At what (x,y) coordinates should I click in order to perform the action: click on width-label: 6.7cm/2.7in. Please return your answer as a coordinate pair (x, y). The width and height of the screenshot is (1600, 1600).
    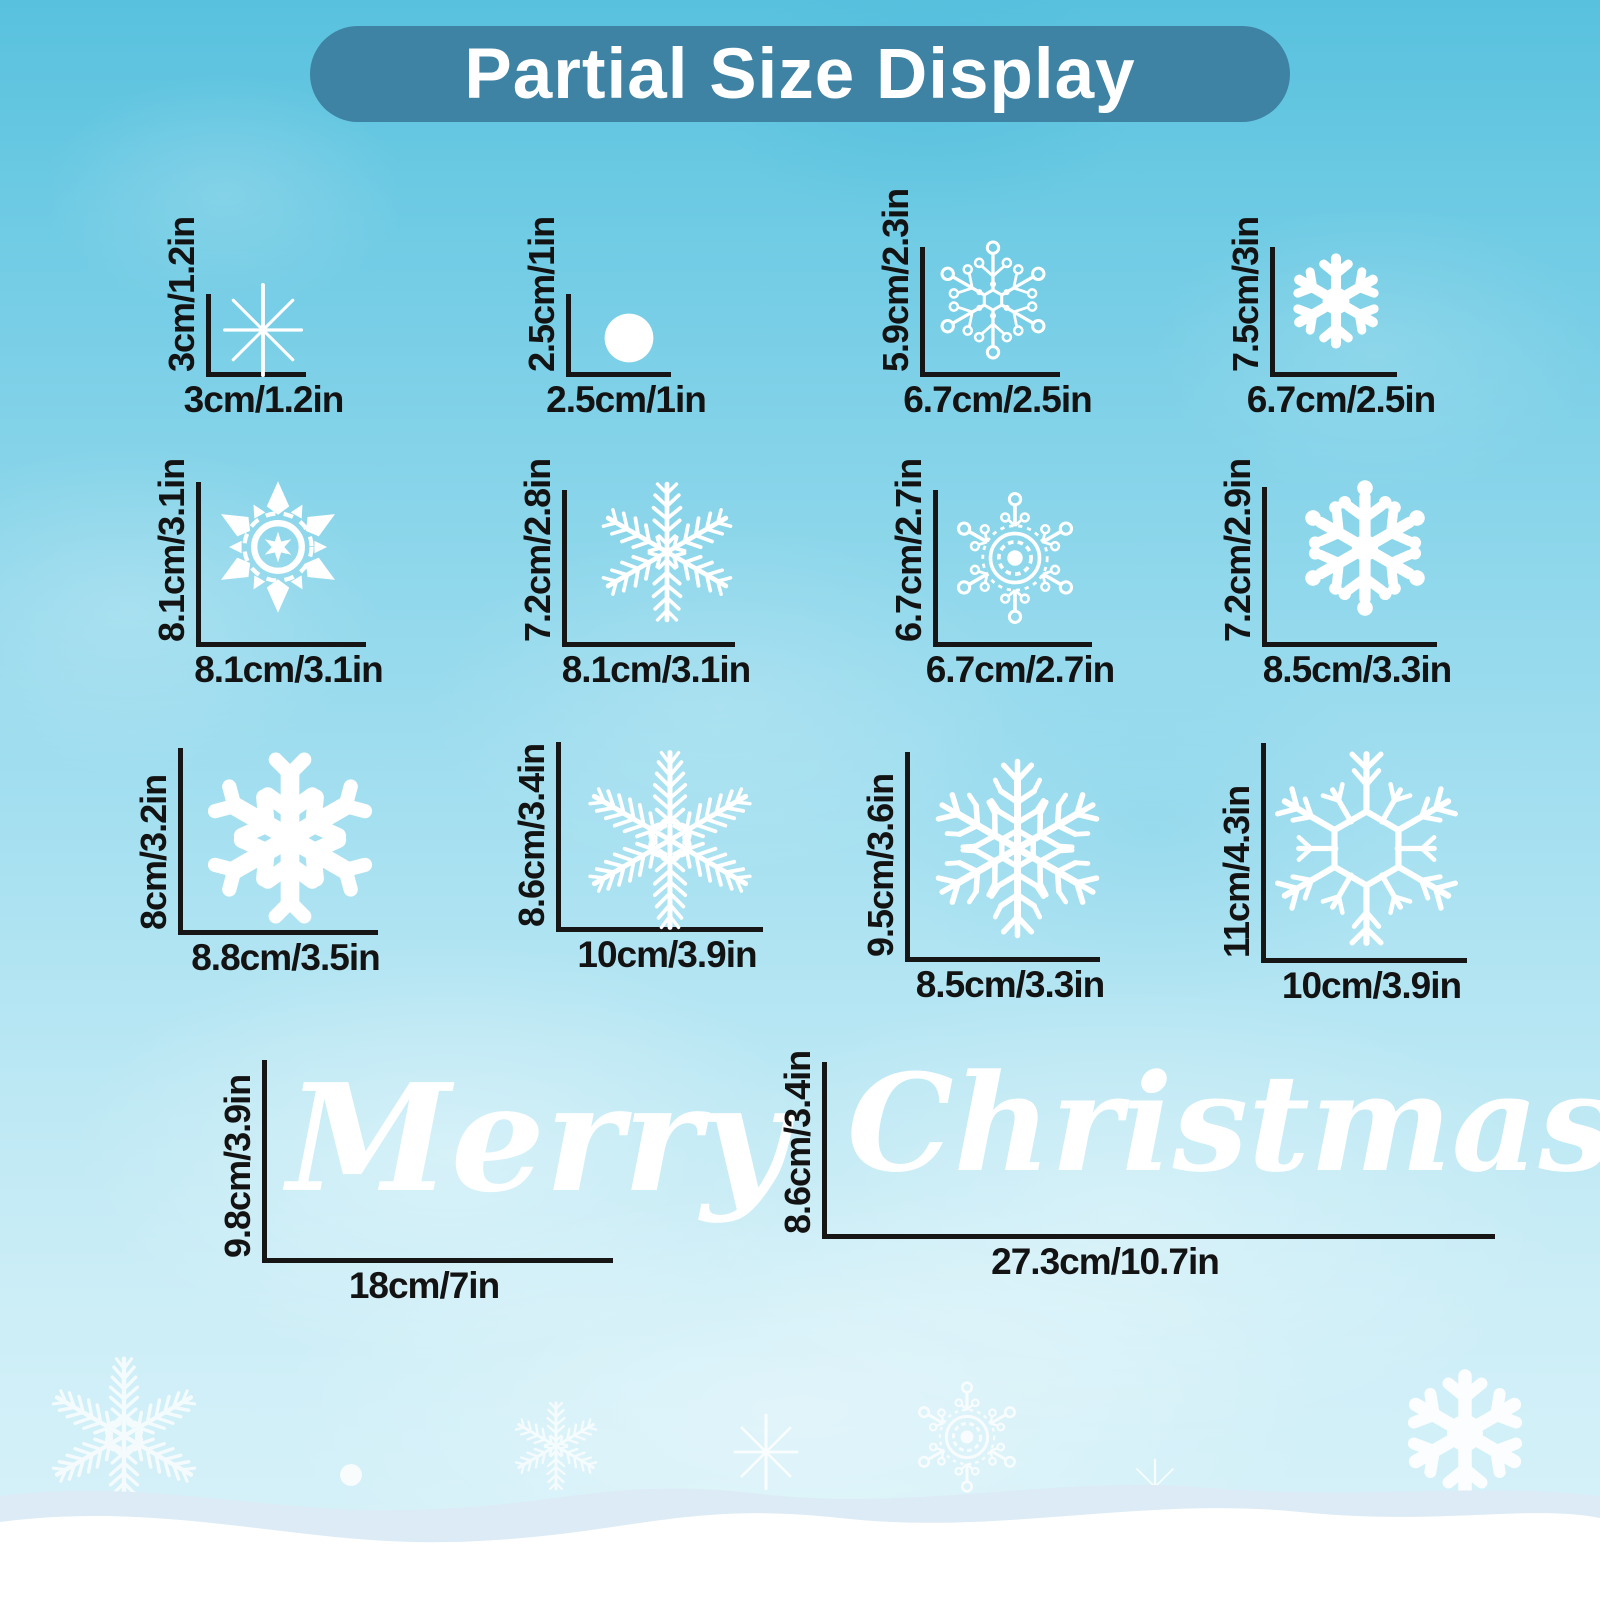
    Looking at the image, I should click on (1020, 669).